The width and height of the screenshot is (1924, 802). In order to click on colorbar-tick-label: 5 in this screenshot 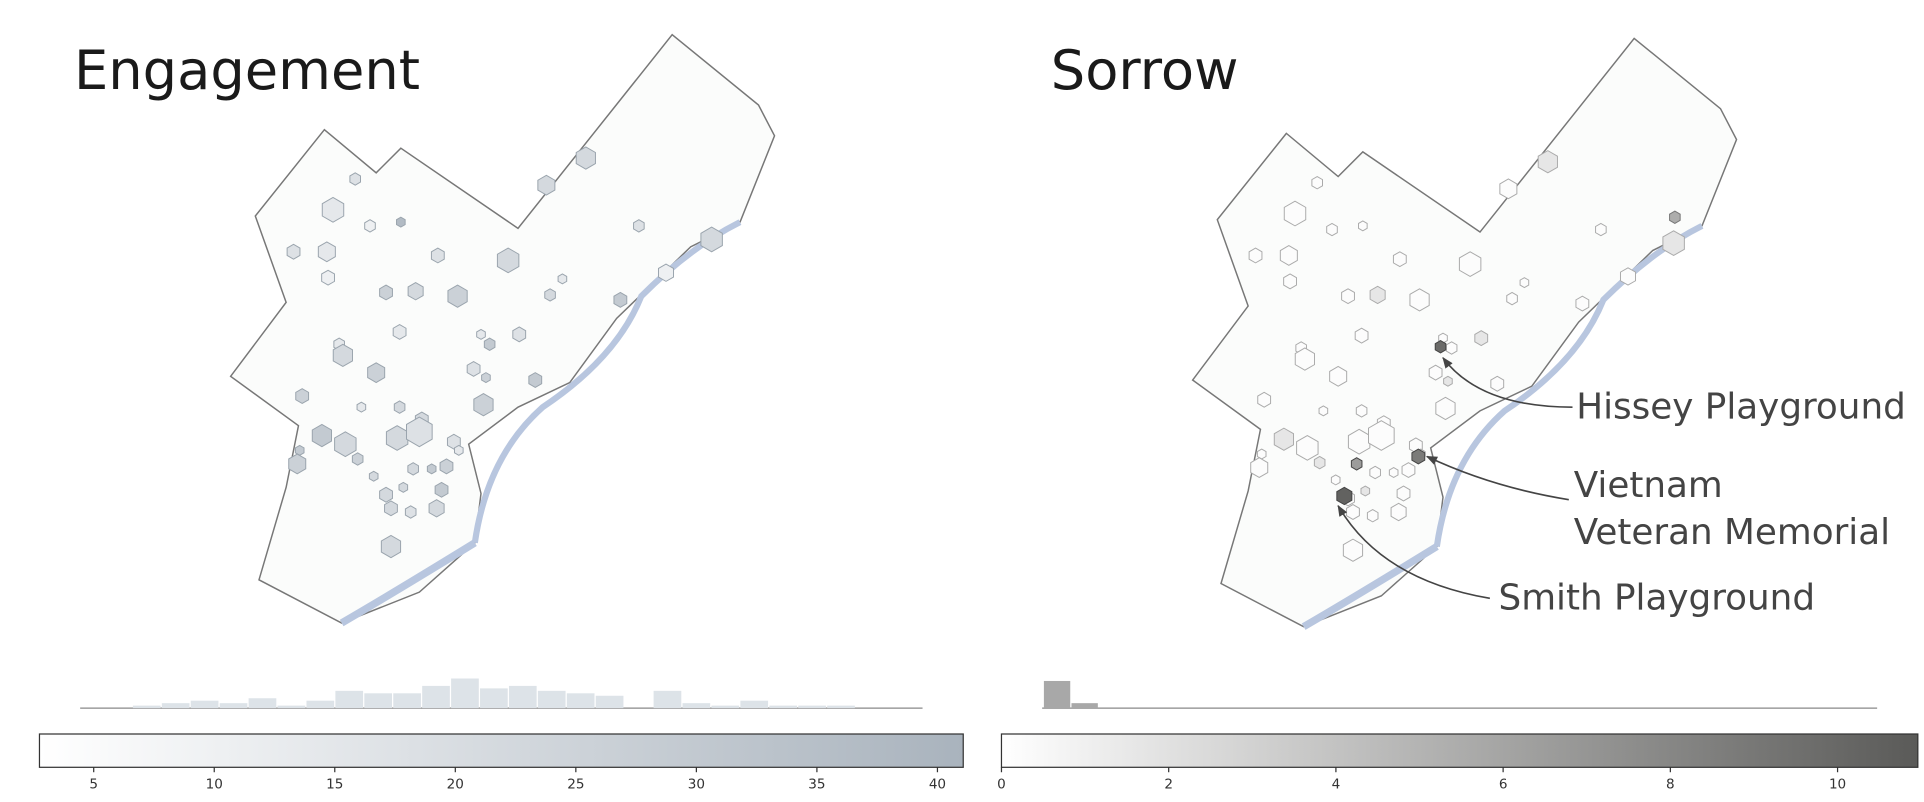, I will do `click(93, 784)`.